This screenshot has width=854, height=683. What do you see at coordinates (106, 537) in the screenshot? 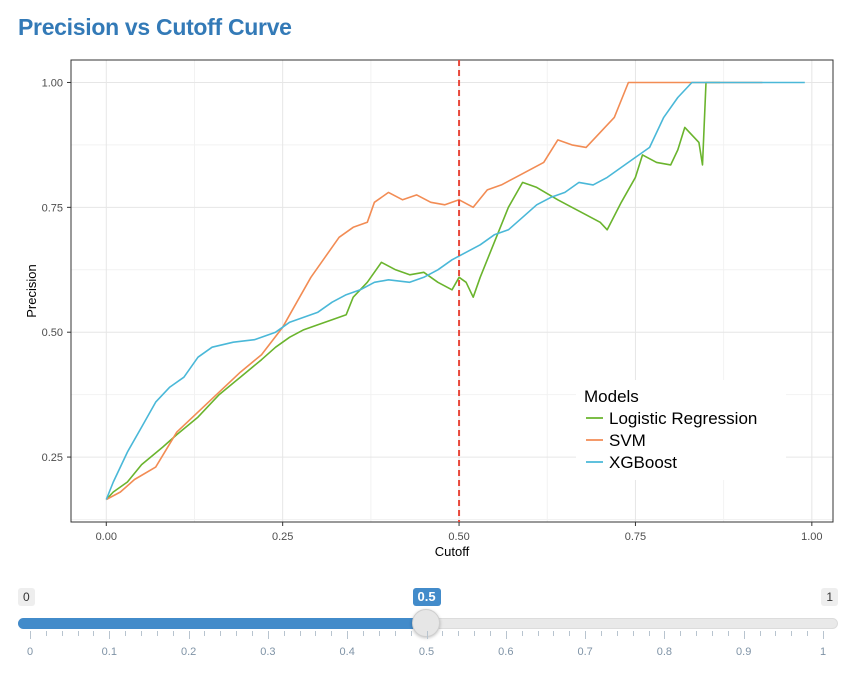
I see `x-tick-label: 0.00` at bounding box center [106, 537].